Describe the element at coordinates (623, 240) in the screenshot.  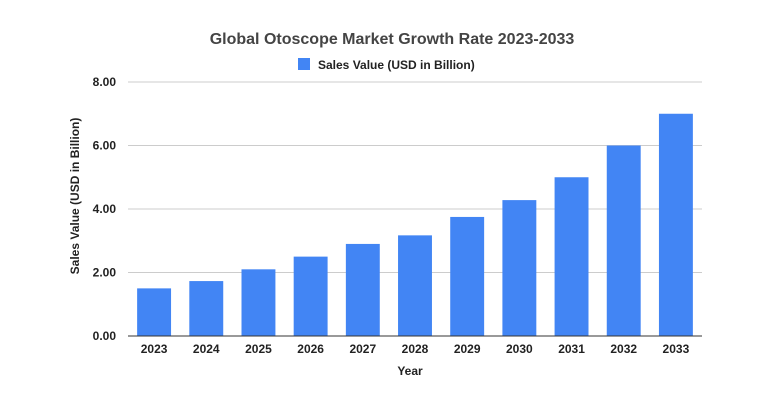
I see `bar-2032` at that location.